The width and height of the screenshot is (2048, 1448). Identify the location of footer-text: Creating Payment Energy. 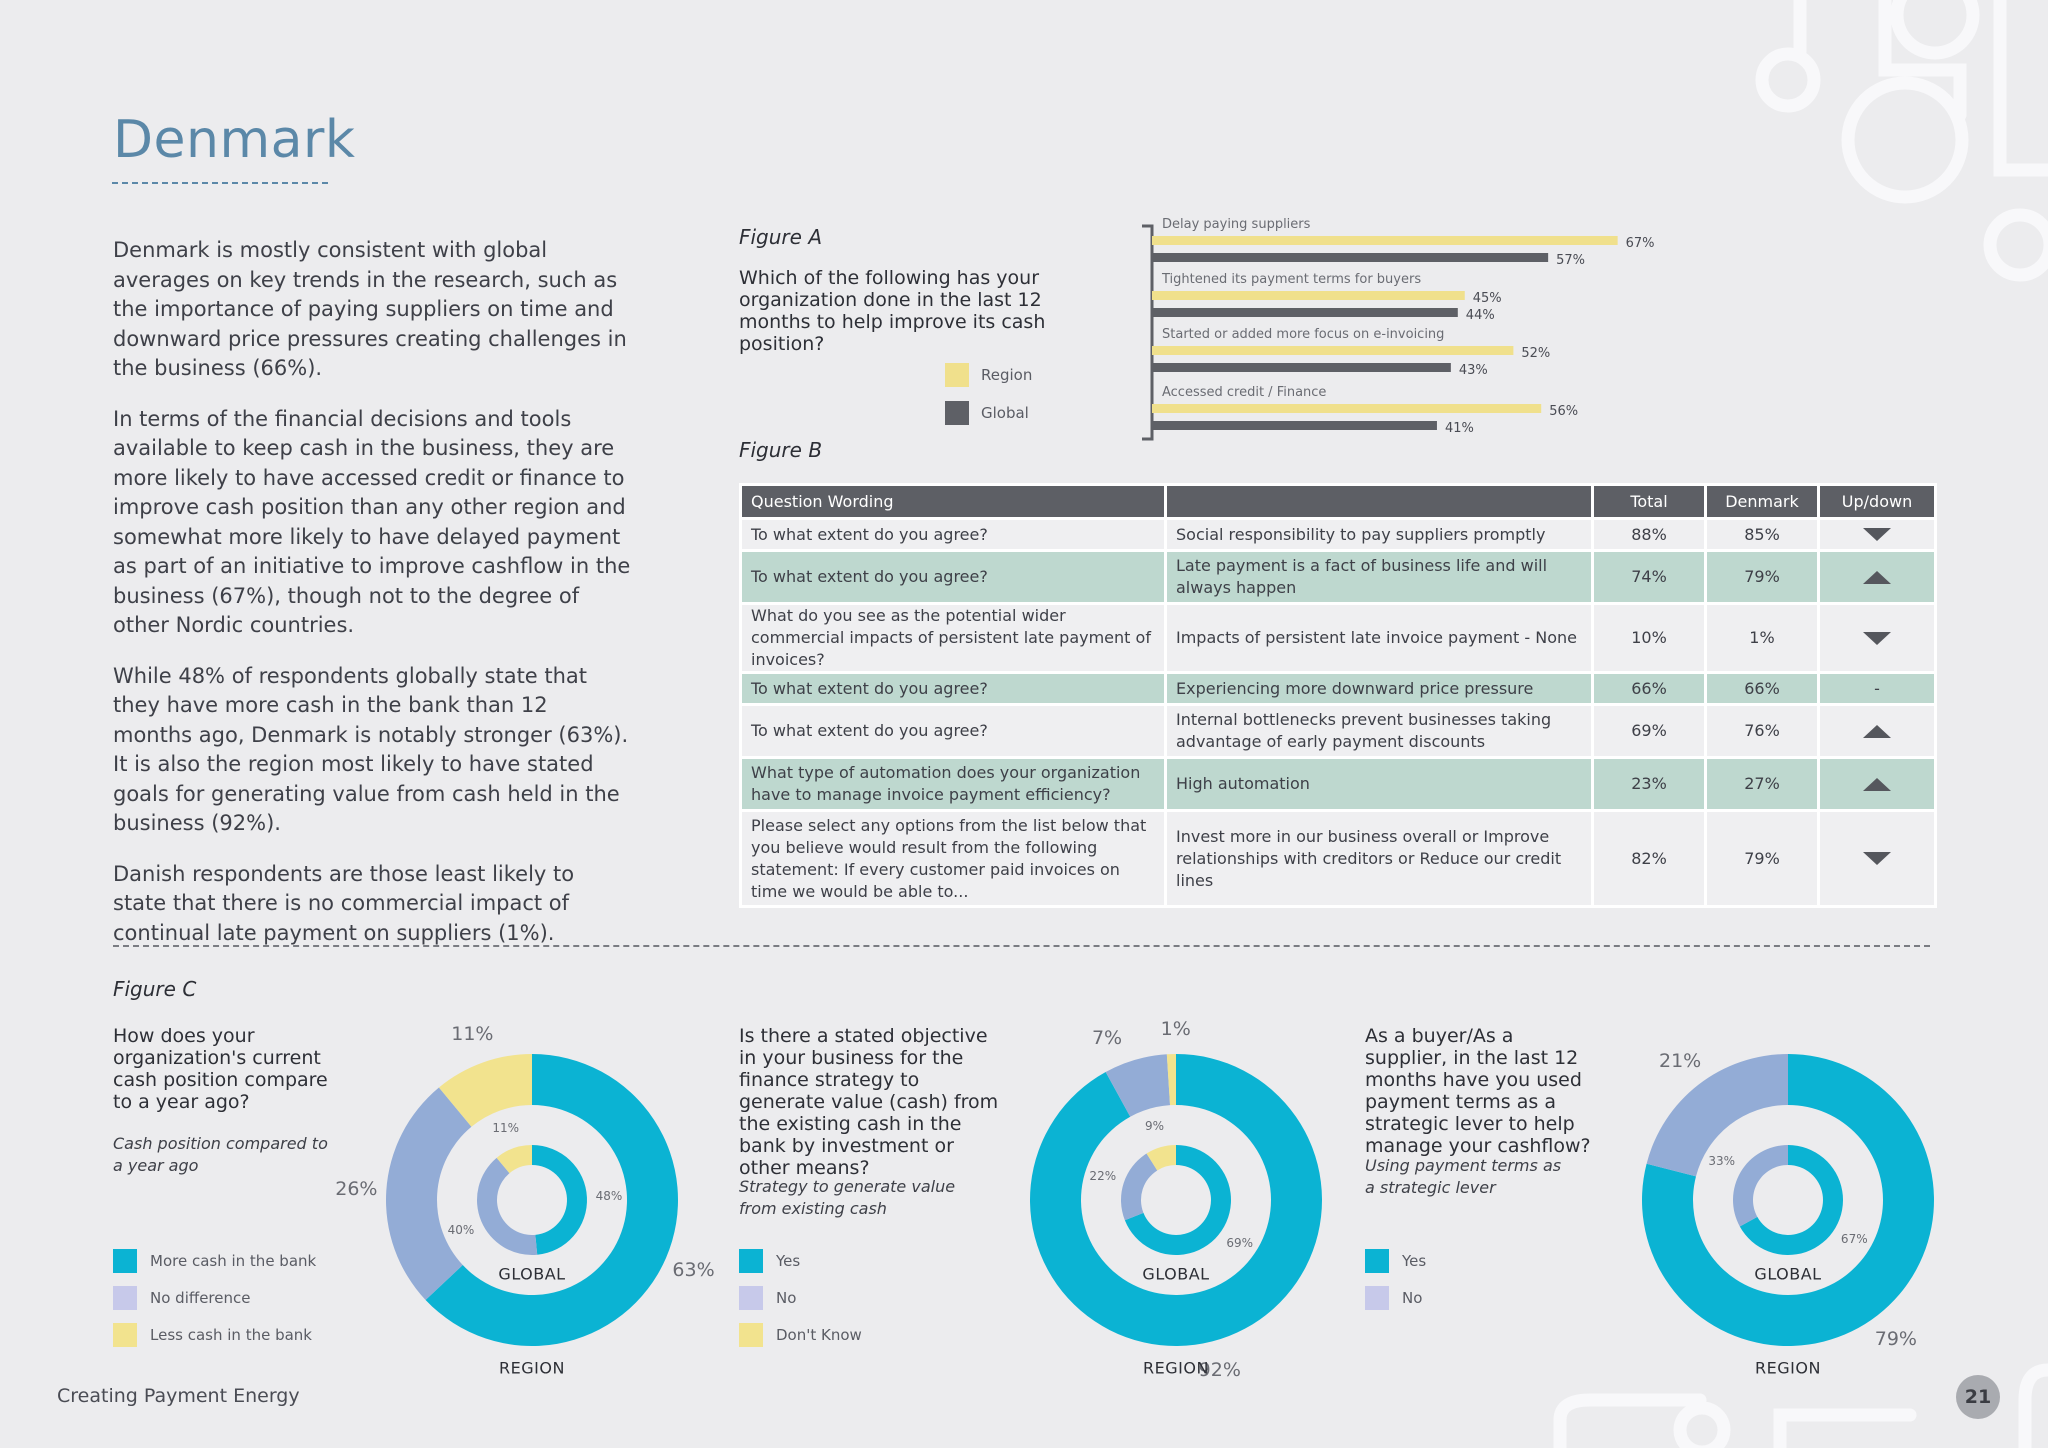
(178, 1396).